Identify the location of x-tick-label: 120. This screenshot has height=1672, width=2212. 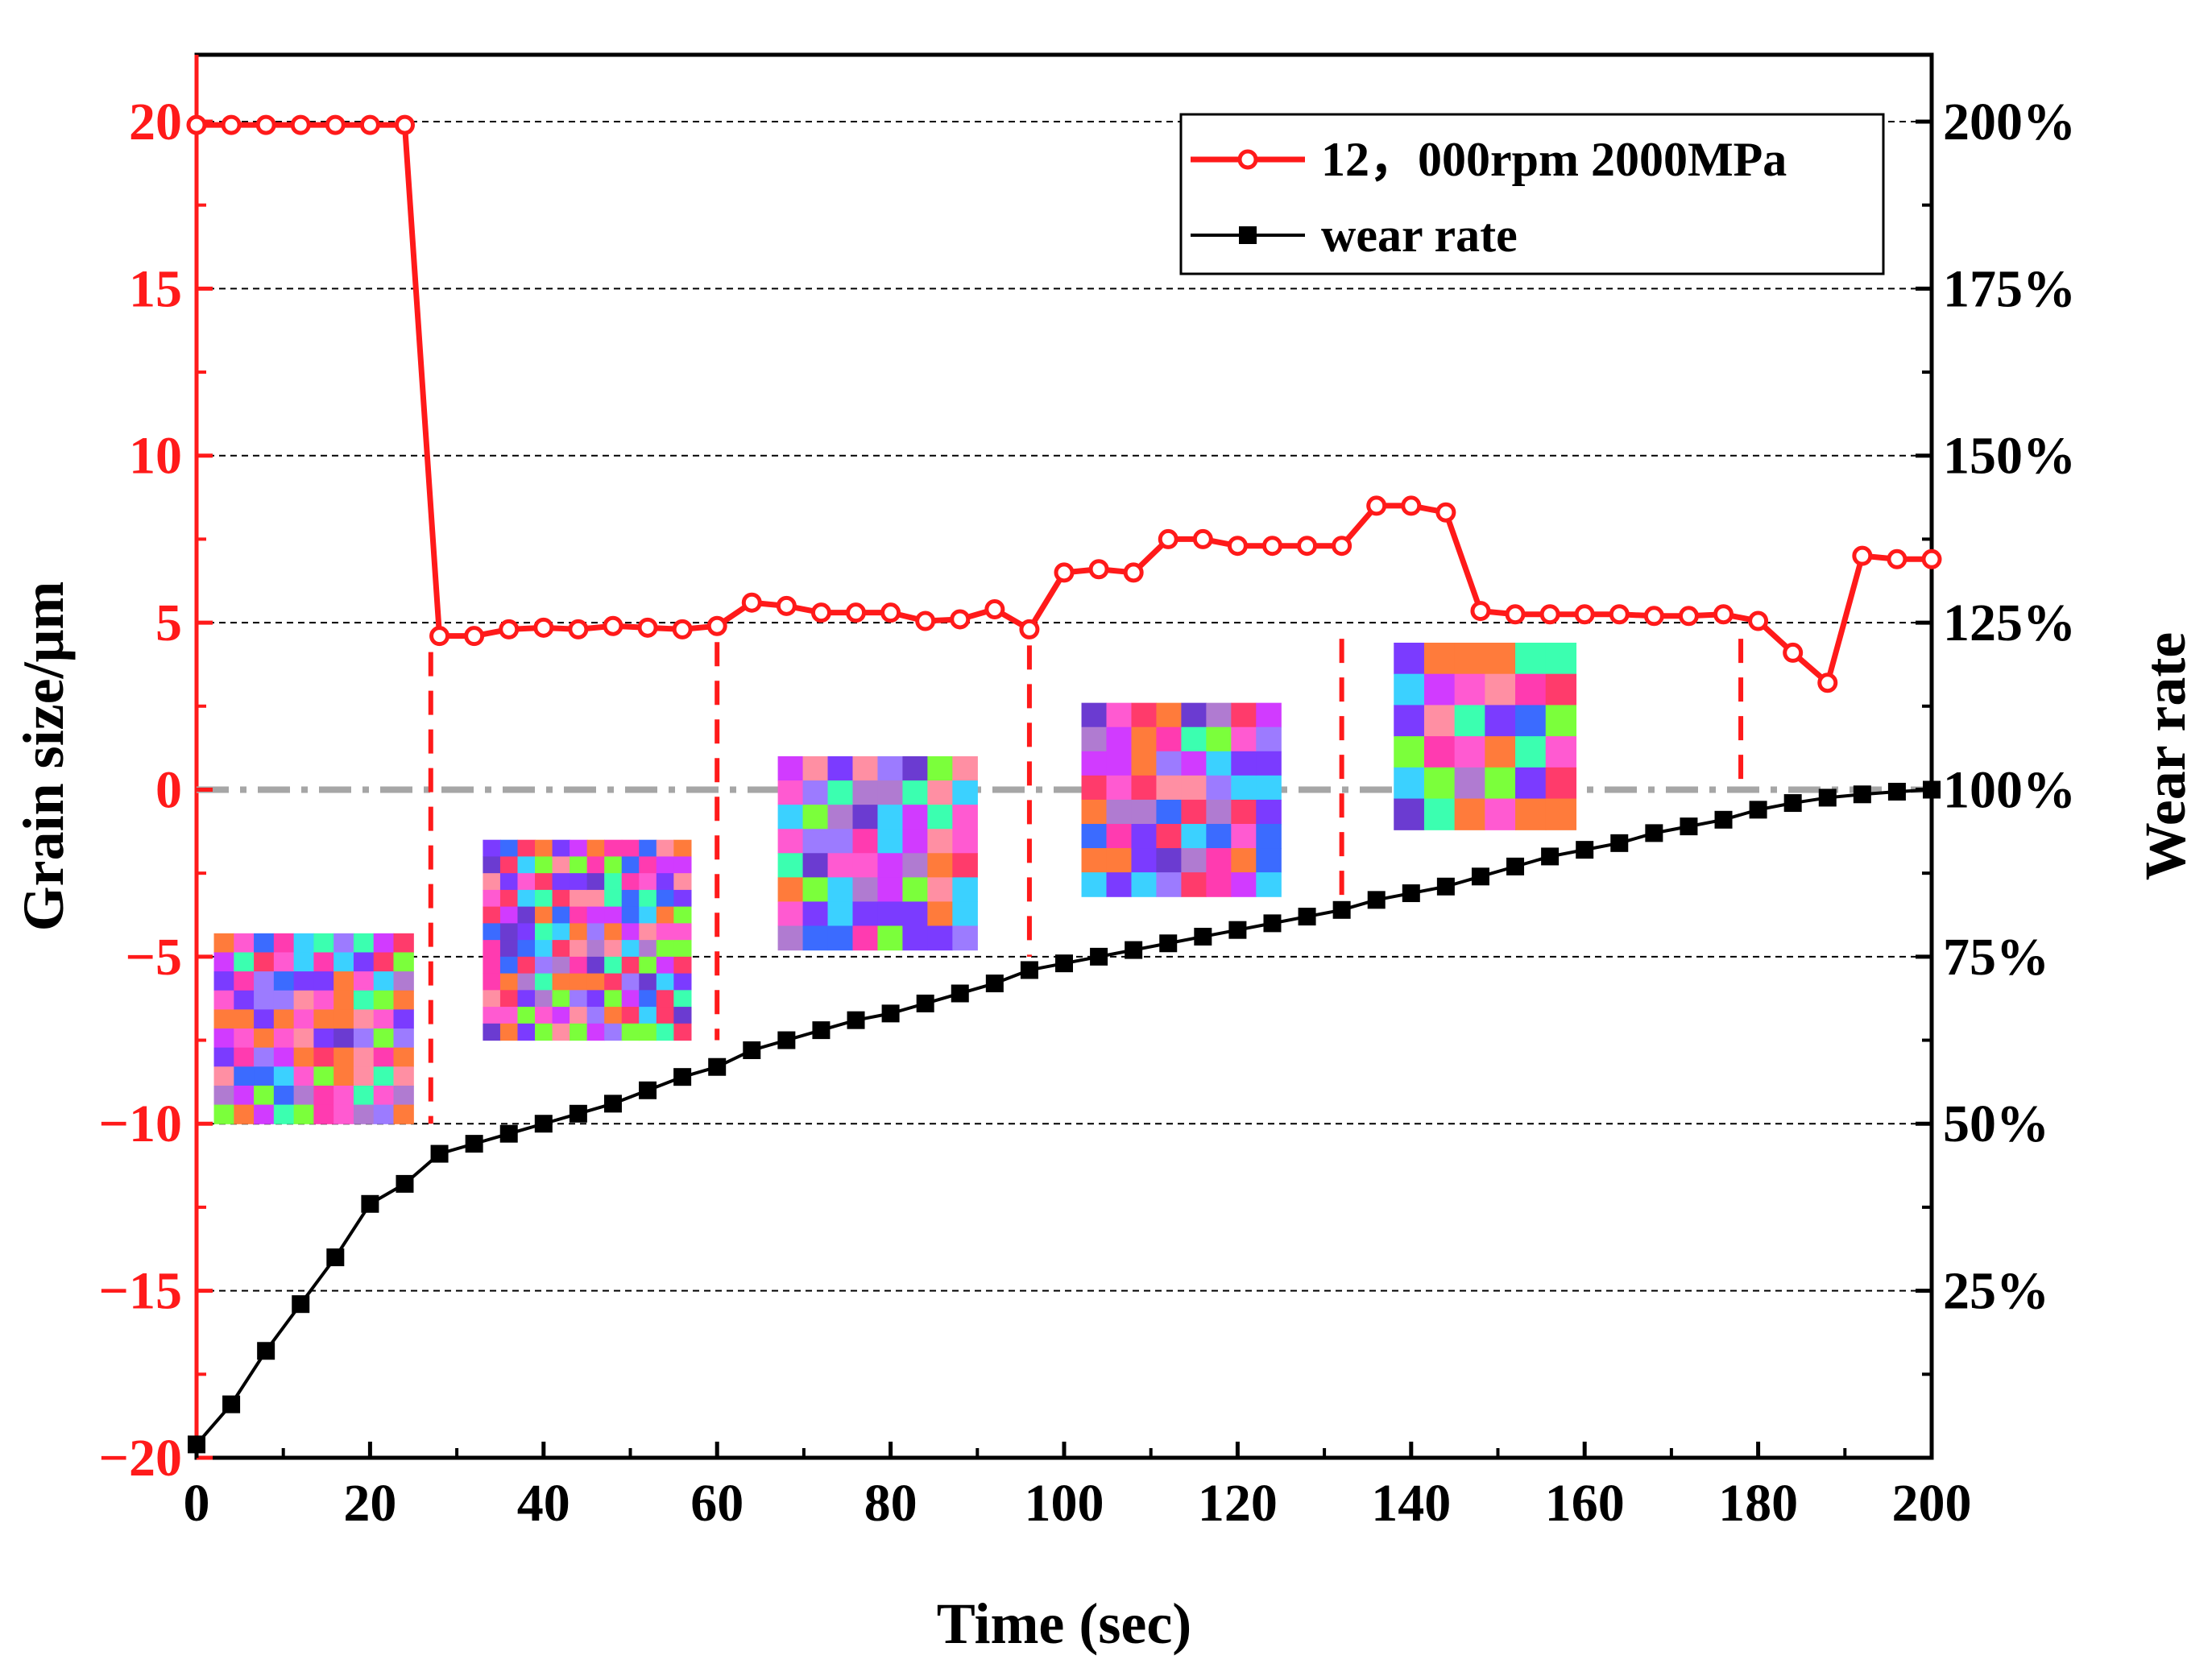
(1238, 1503).